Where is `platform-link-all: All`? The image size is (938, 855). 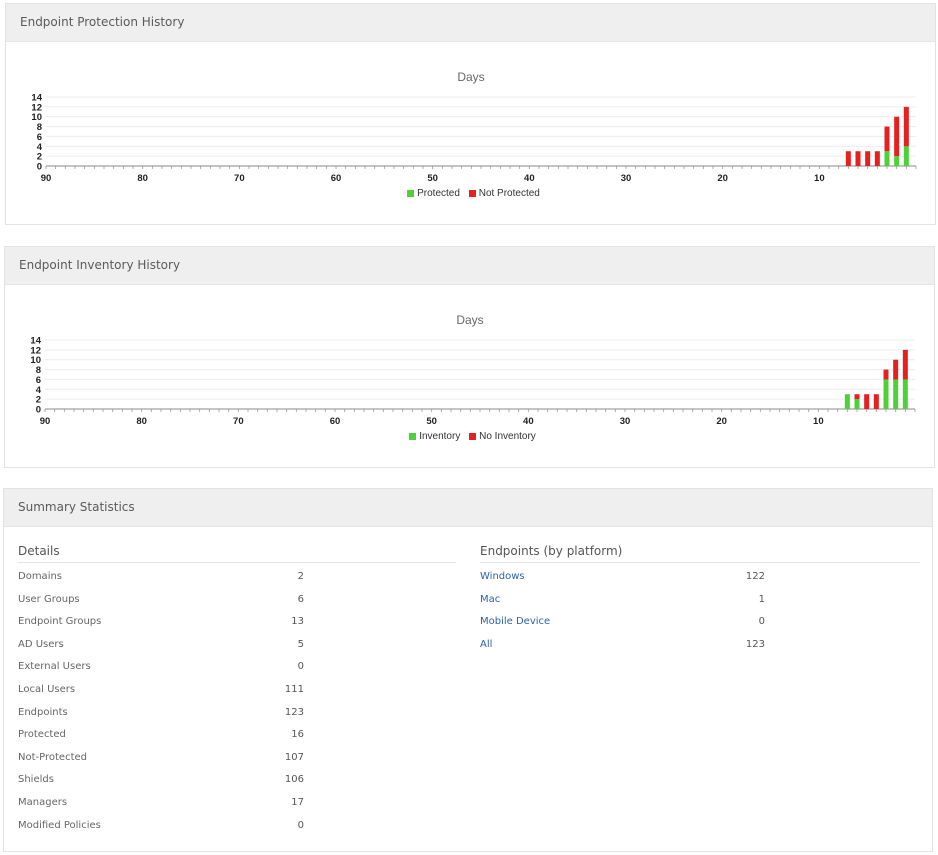
platform-link-all: All is located at coordinates (486, 644).